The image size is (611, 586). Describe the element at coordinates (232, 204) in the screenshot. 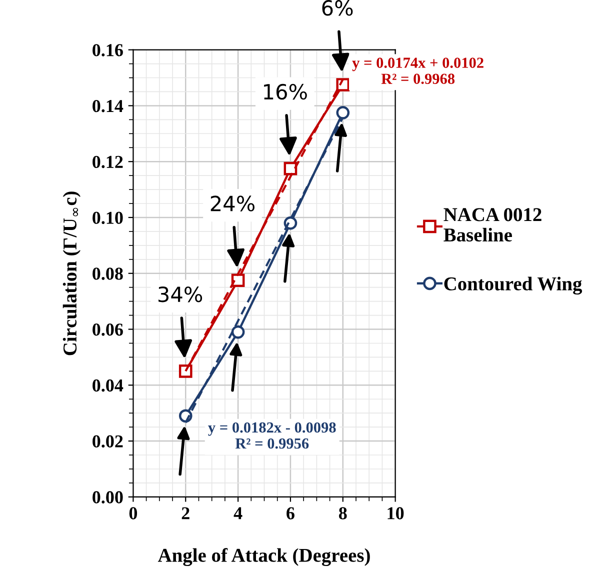

I see `annotation: 24%` at that location.